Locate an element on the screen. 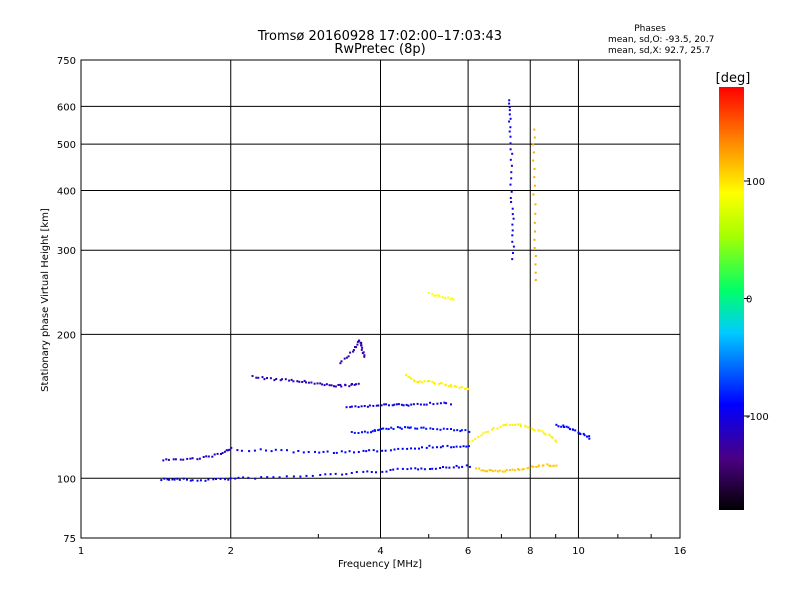 This screenshot has height=600, width=800. y-tick-label: 100 is located at coordinates (66, 479).